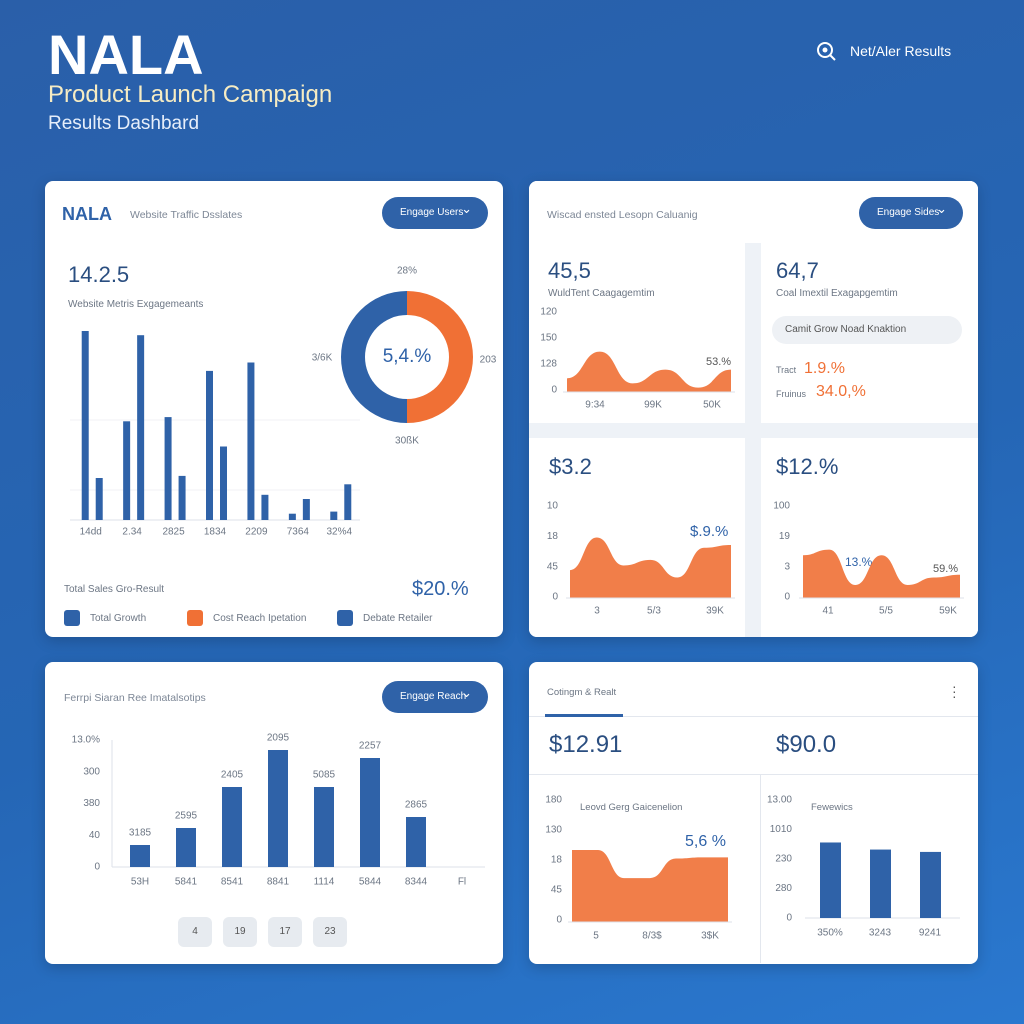 This screenshot has width=1024, height=1024. What do you see at coordinates (715, 611) in the screenshot?
I see `x-tick-label: 39K` at bounding box center [715, 611].